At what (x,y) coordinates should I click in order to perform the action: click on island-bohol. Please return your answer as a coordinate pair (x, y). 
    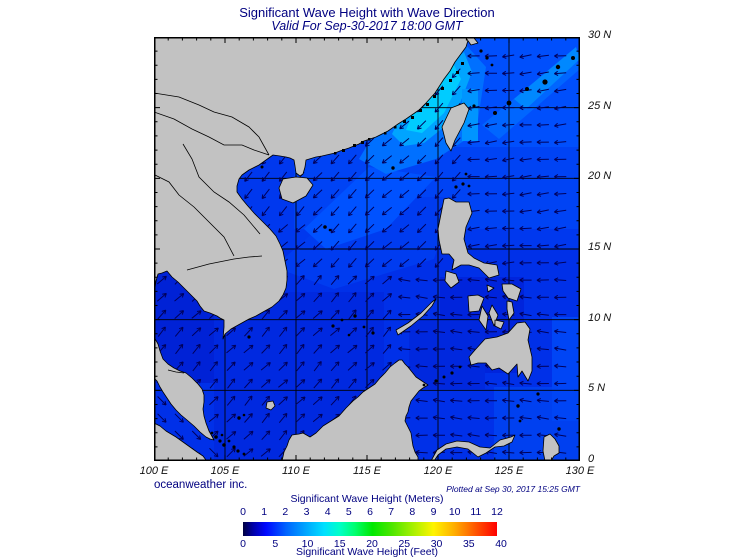
    Looking at the image, I should click on (499, 324).